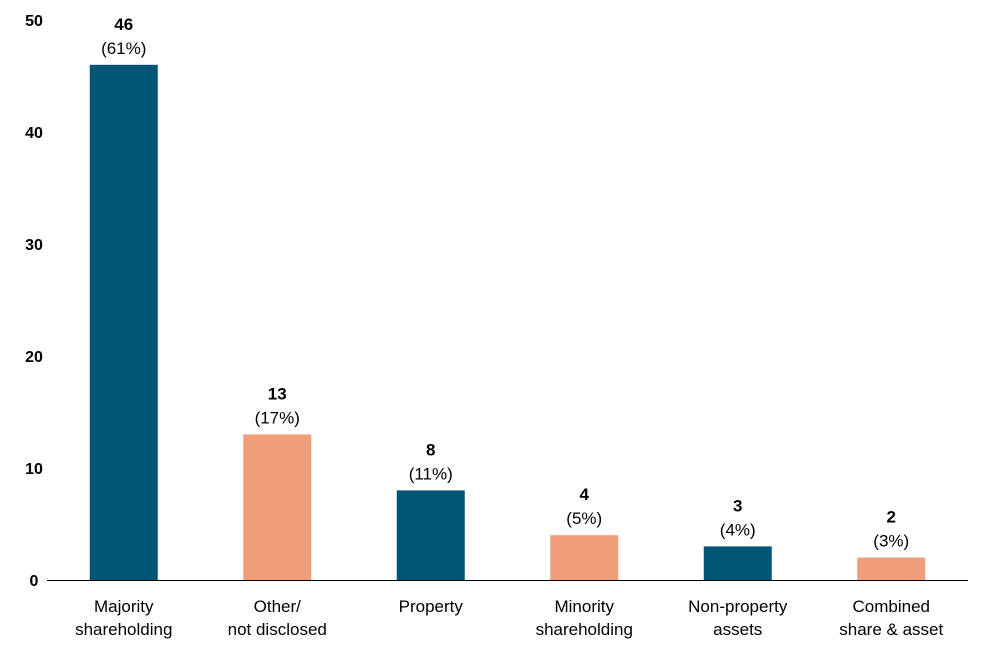  Describe the element at coordinates (431, 473) in the screenshot. I see `percent-label: (11%)` at that location.